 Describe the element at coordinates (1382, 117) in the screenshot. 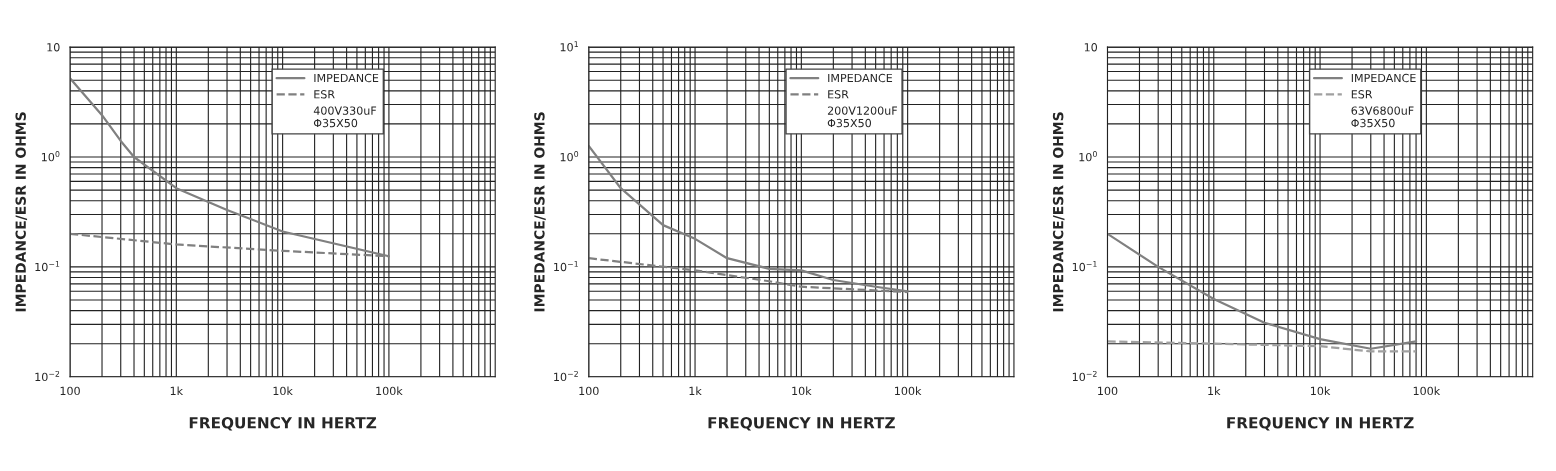

I see `annotation: 63V6800uF Φ35X50` at that location.